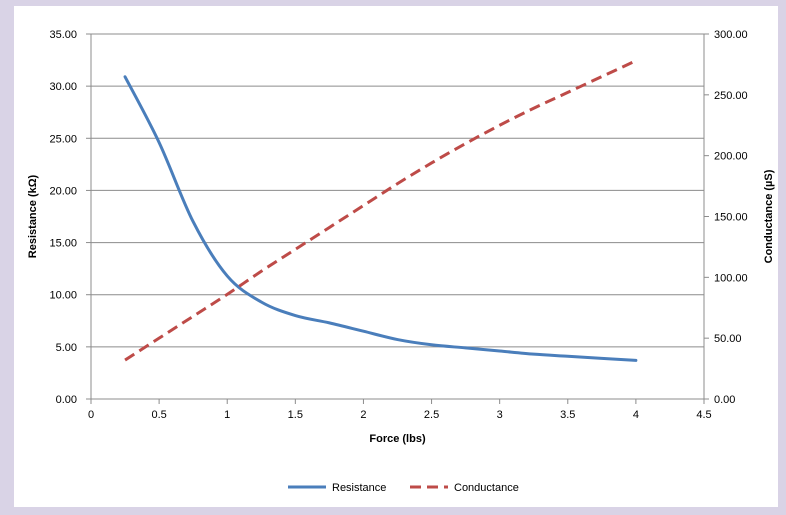  What do you see at coordinates (63, 244) in the screenshot?
I see `y-left-tick-label: 15.00` at bounding box center [63, 244].